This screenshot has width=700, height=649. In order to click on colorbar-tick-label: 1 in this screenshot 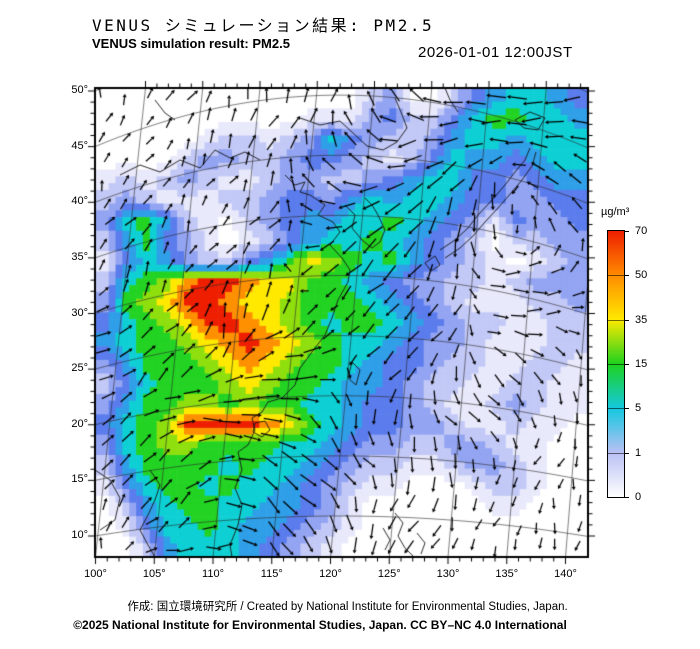, I will do `click(638, 453)`.